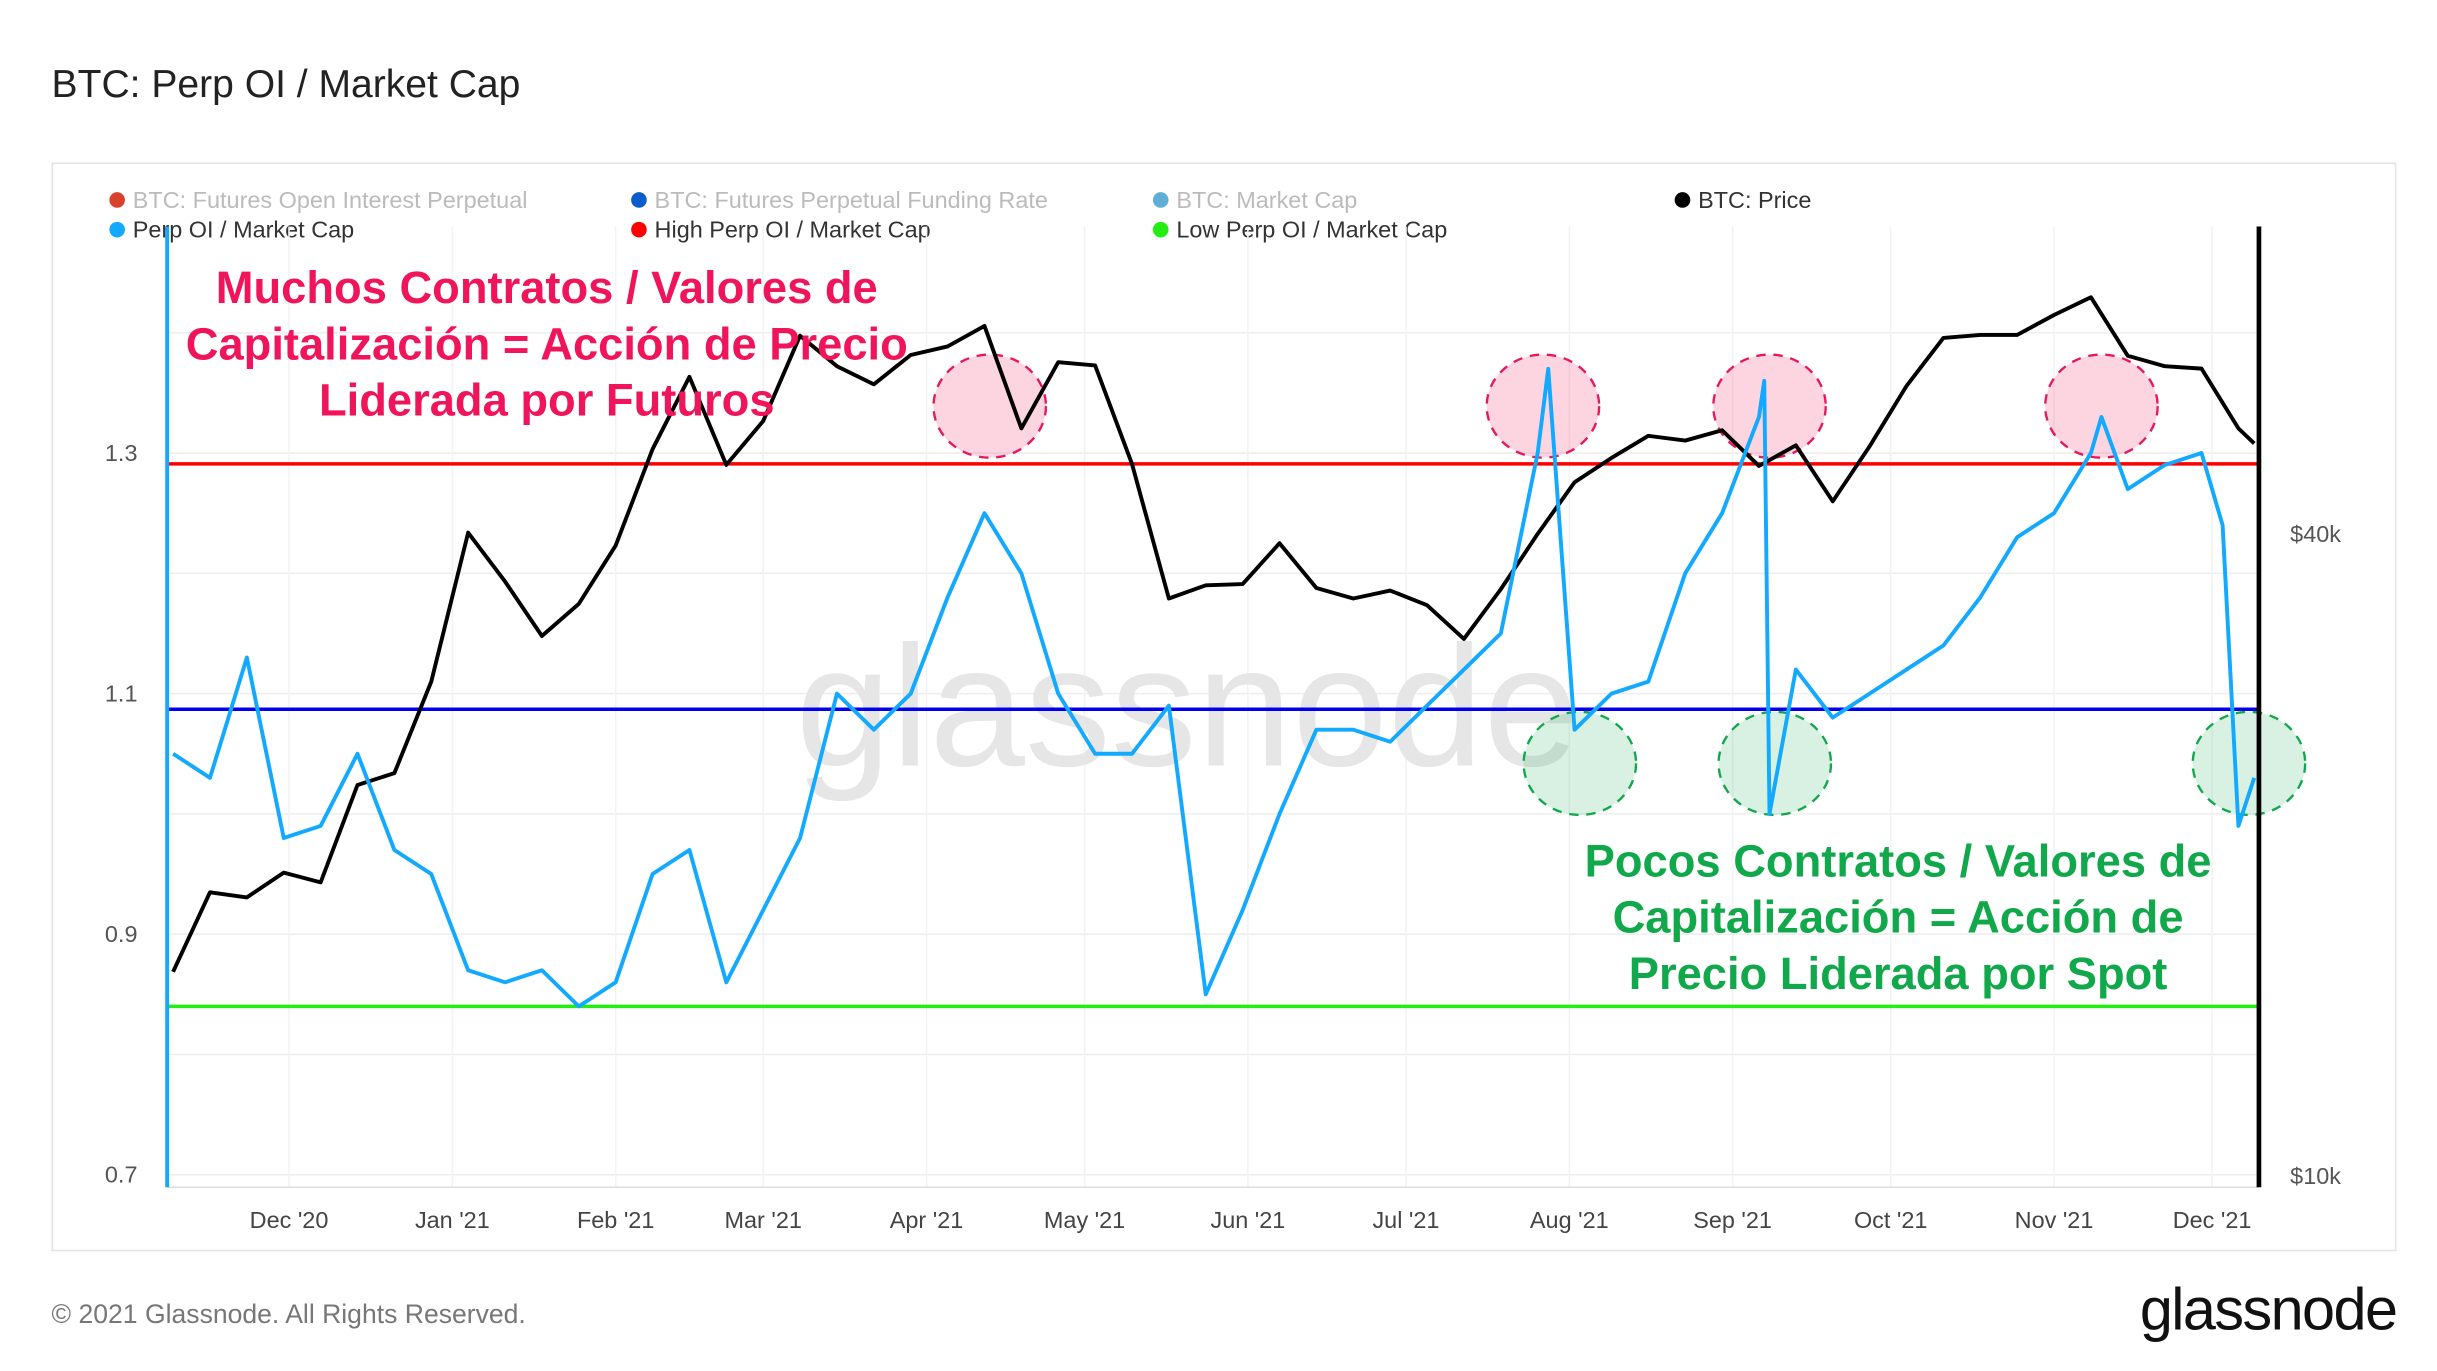 This screenshot has width=2437, height=1371. Describe the element at coordinates (121, 453) in the screenshot. I see `y-left-tick-label: 1.3` at that location.